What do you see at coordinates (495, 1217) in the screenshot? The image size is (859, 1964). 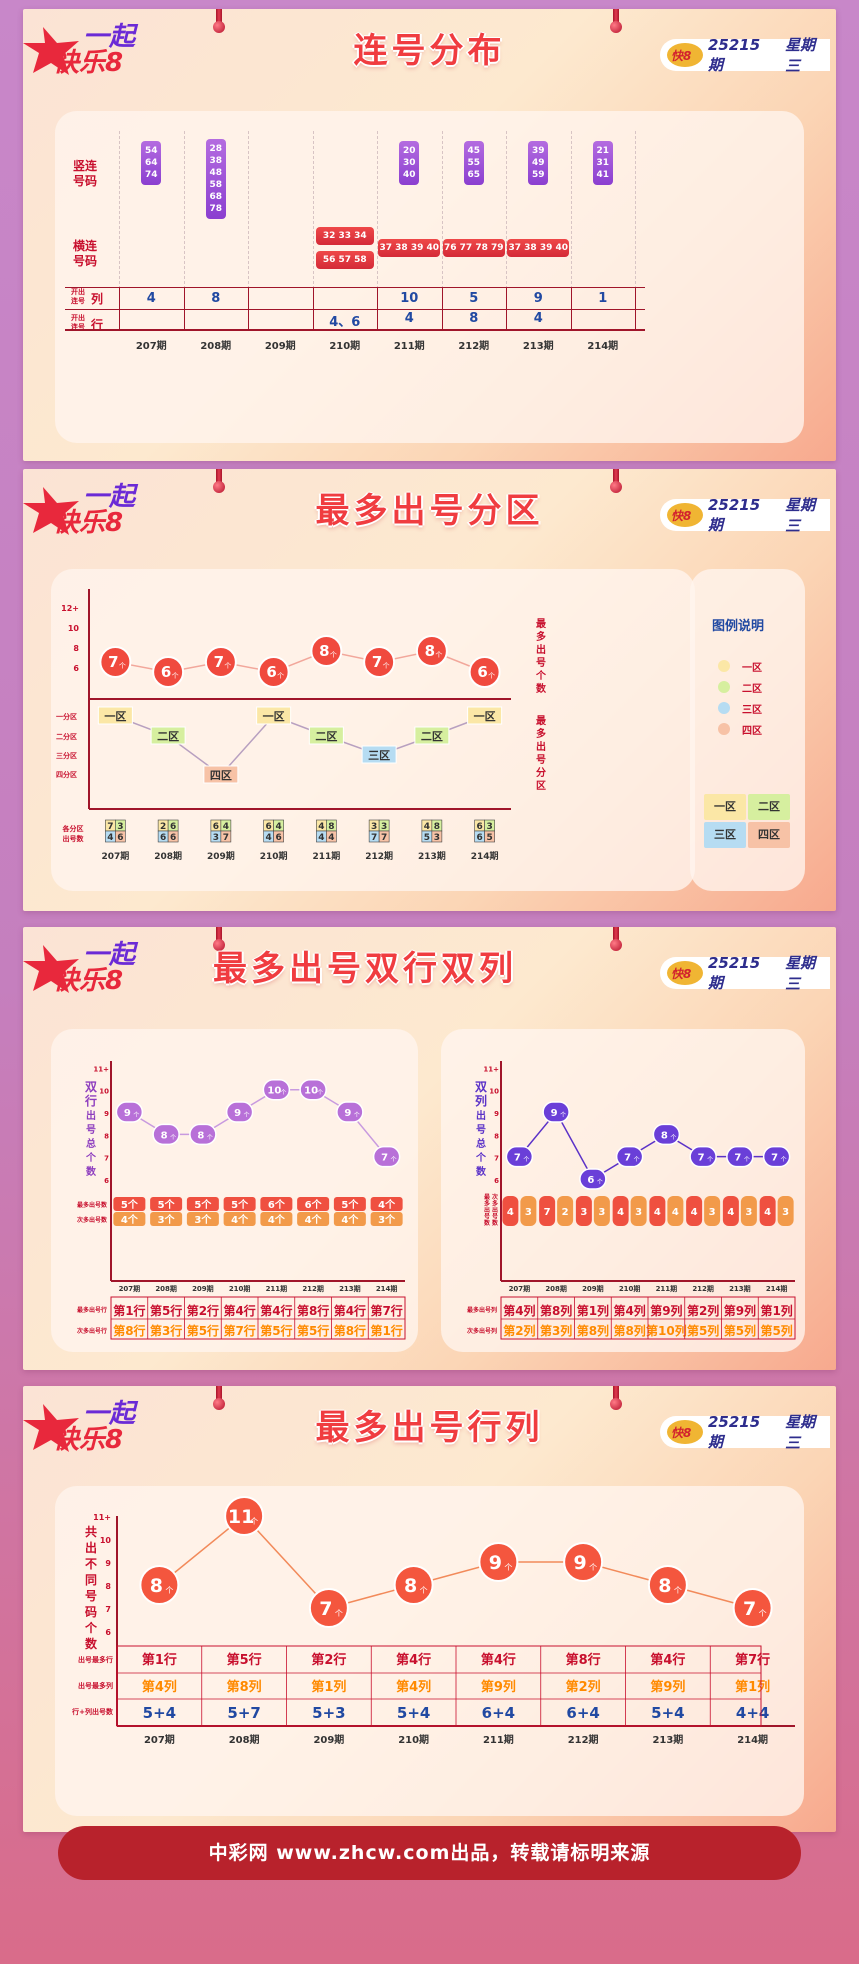 I see `row-label-char: 号` at bounding box center [495, 1217].